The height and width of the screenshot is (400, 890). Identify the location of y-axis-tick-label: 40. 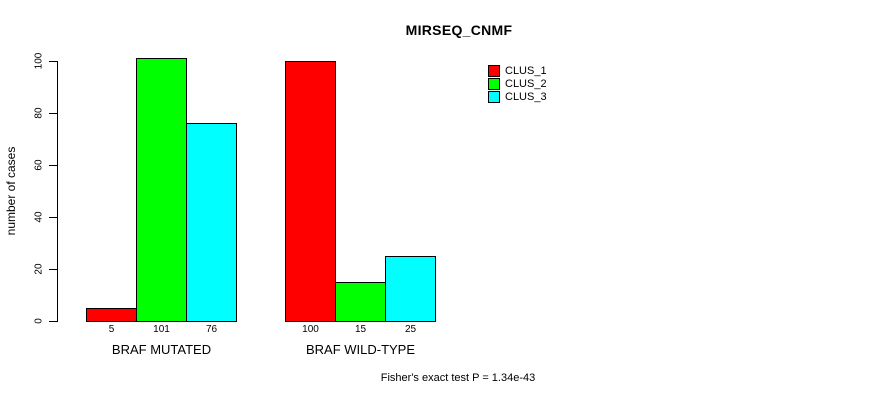
(39, 217).